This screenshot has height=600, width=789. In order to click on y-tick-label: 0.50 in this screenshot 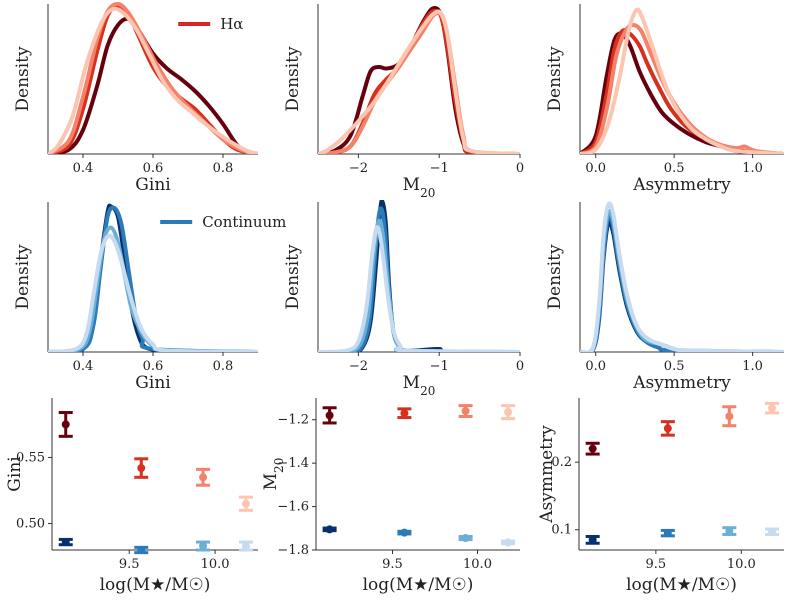, I will do `click(30, 524)`.